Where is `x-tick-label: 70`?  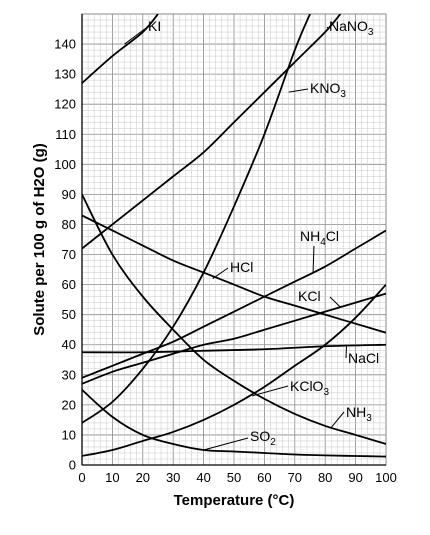 x-tick-label: 70 is located at coordinates (295, 477).